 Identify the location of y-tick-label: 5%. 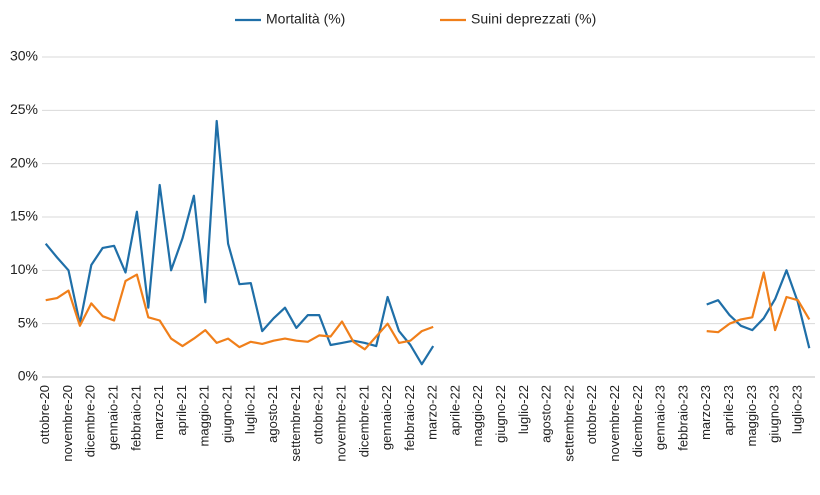
(28, 322).